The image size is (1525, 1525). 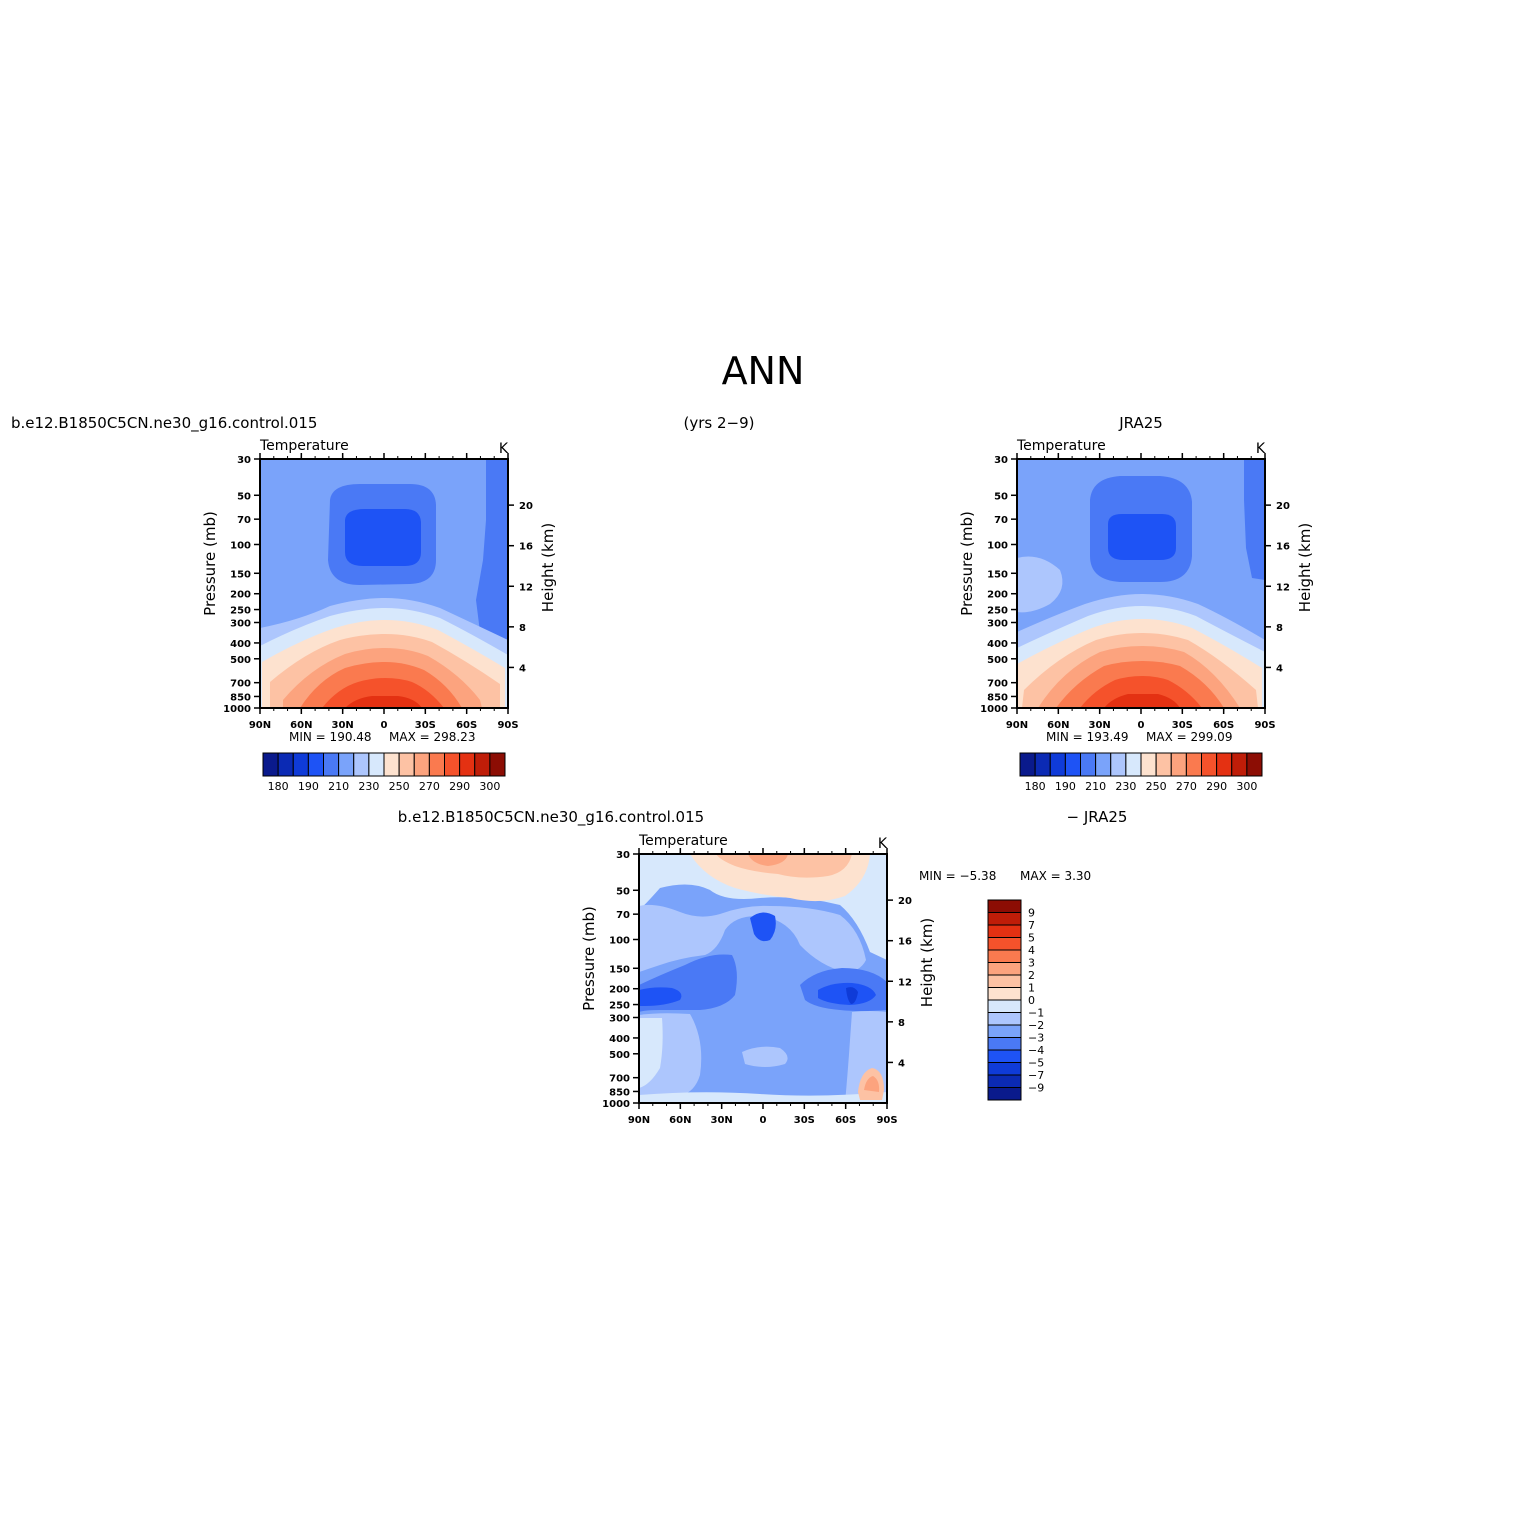 I want to click on difference-contours, so click(x=763, y=978).